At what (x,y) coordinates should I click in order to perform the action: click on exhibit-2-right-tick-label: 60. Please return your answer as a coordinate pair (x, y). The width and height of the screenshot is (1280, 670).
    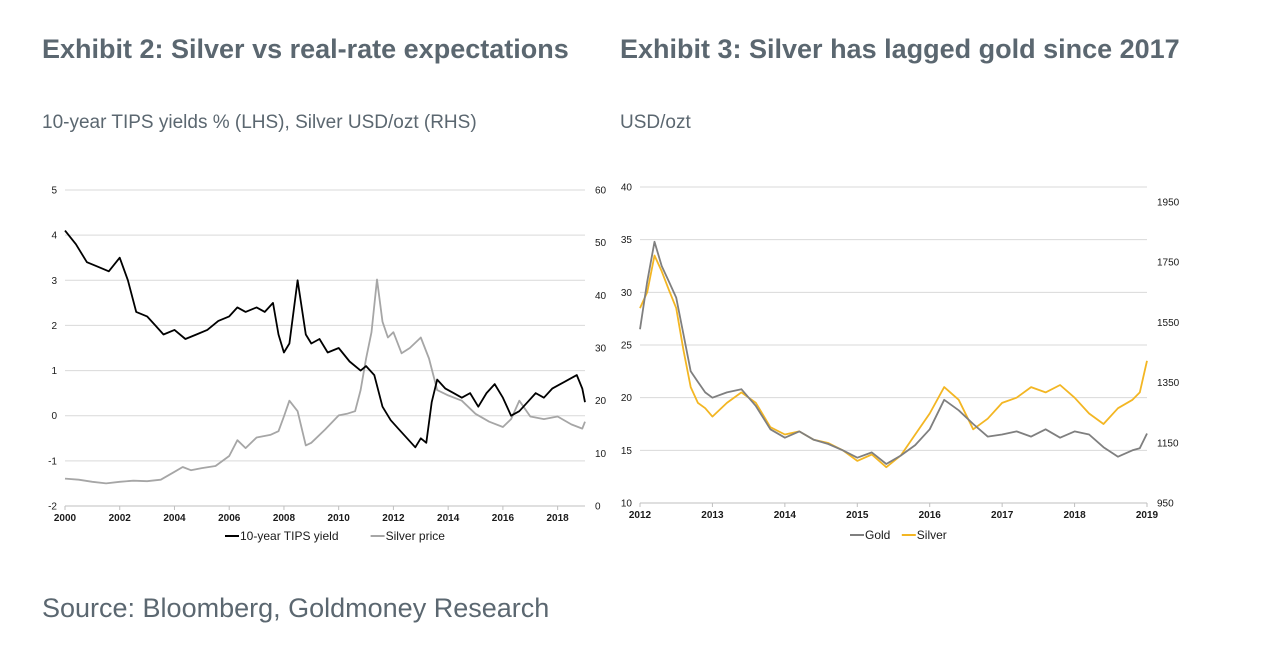
    Looking at the image, I should click on (601, 191).